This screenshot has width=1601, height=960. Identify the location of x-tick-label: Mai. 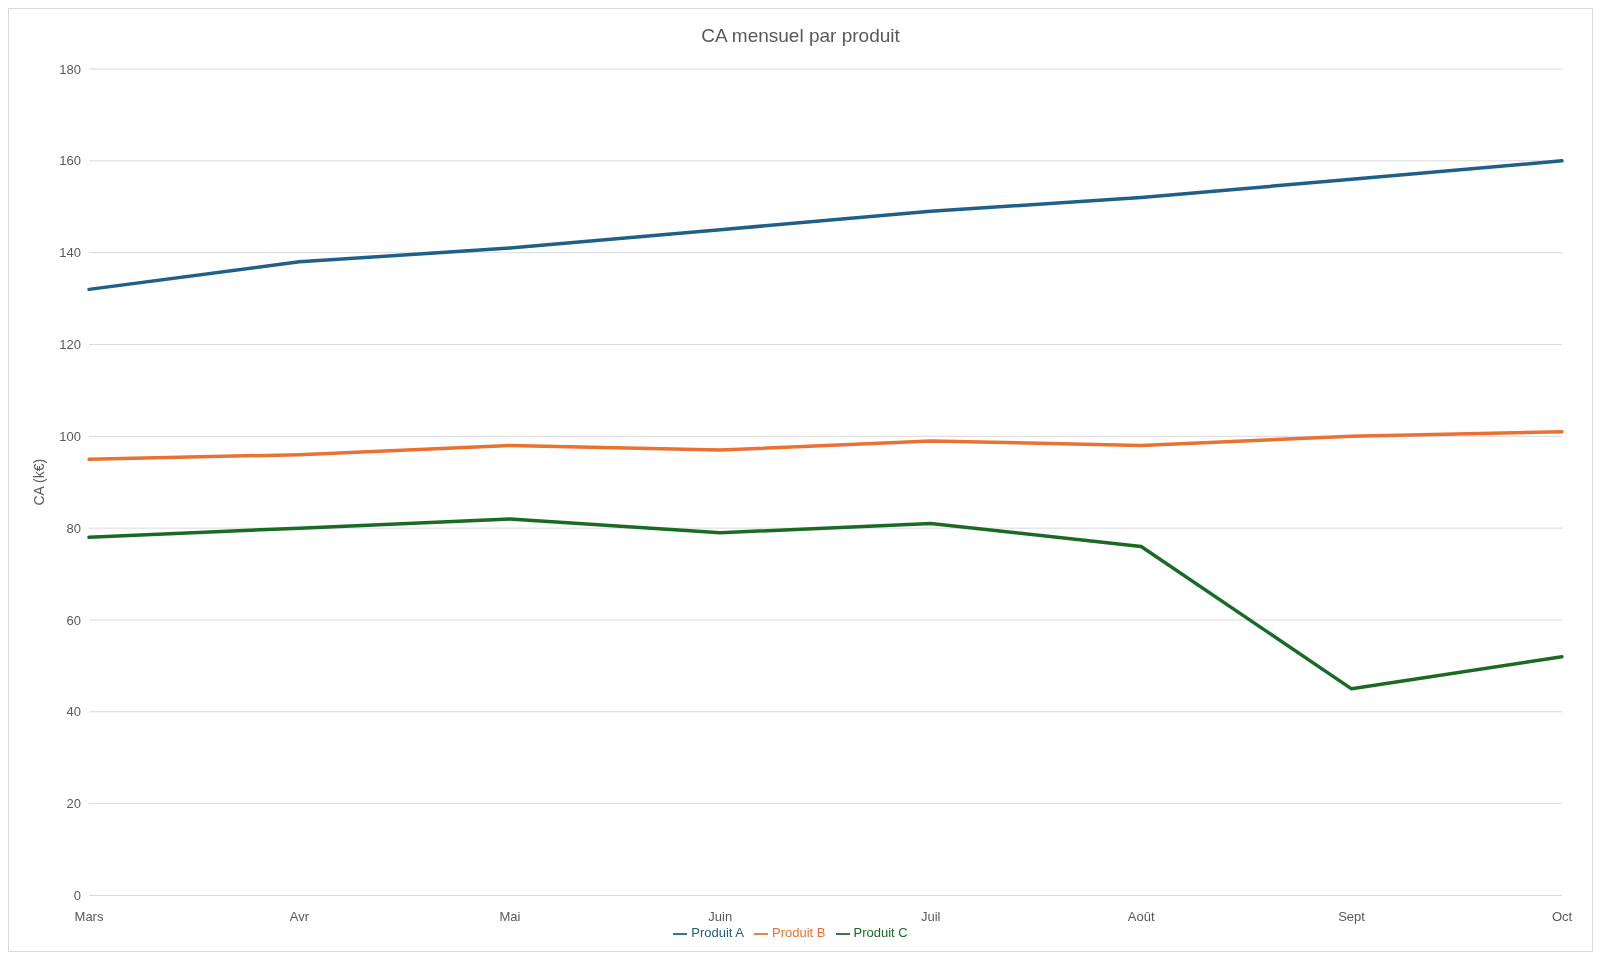
(510, 916).